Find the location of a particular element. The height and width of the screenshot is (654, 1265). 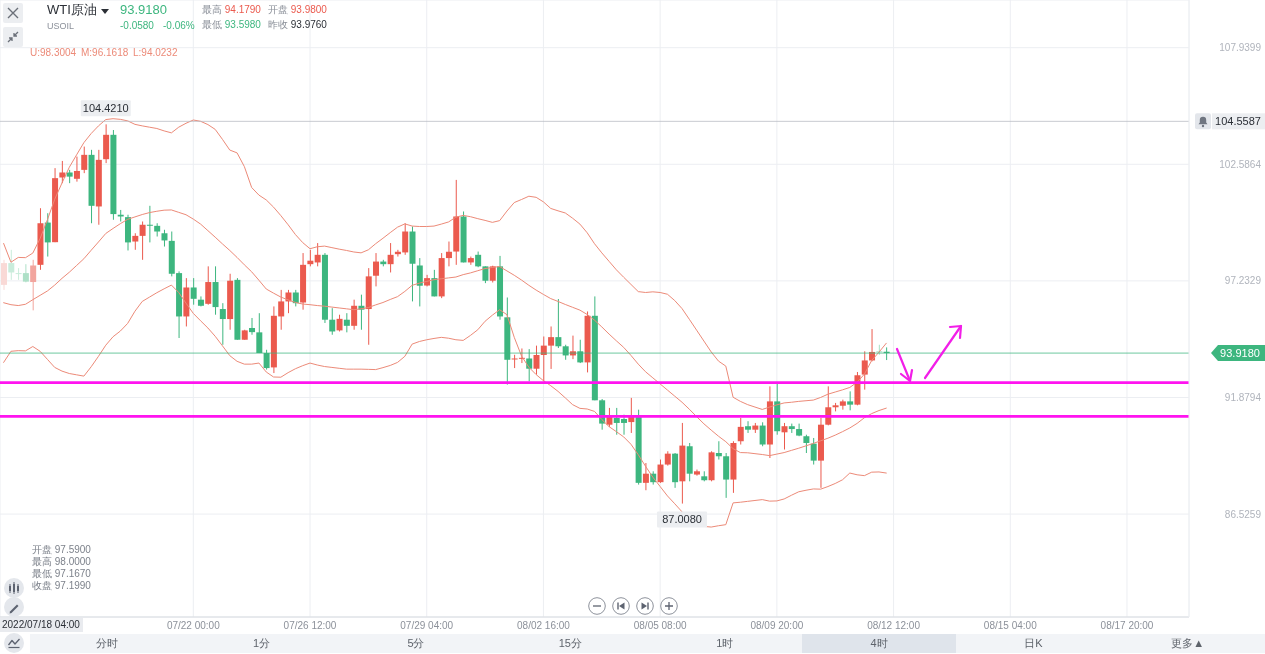

y-tick-label: 97.2329 is located at coordinates (1243, 281).